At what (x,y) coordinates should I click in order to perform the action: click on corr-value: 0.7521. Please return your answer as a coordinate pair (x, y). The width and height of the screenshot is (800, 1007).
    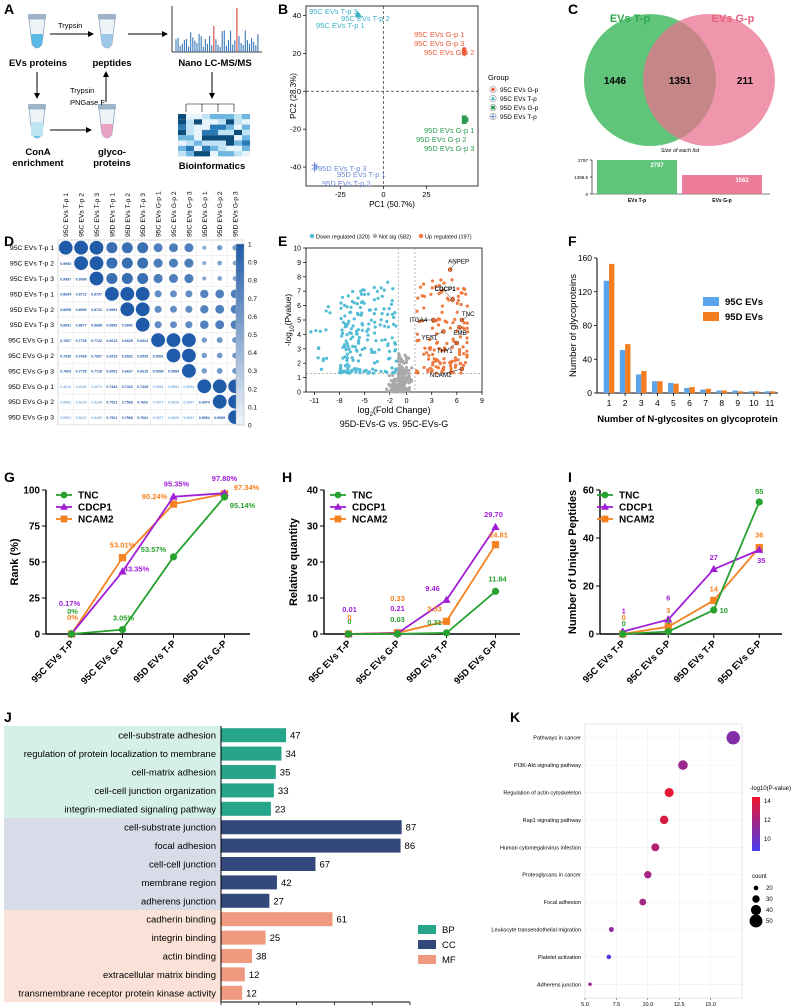
    Looking at the image, I should click on (111, 403).